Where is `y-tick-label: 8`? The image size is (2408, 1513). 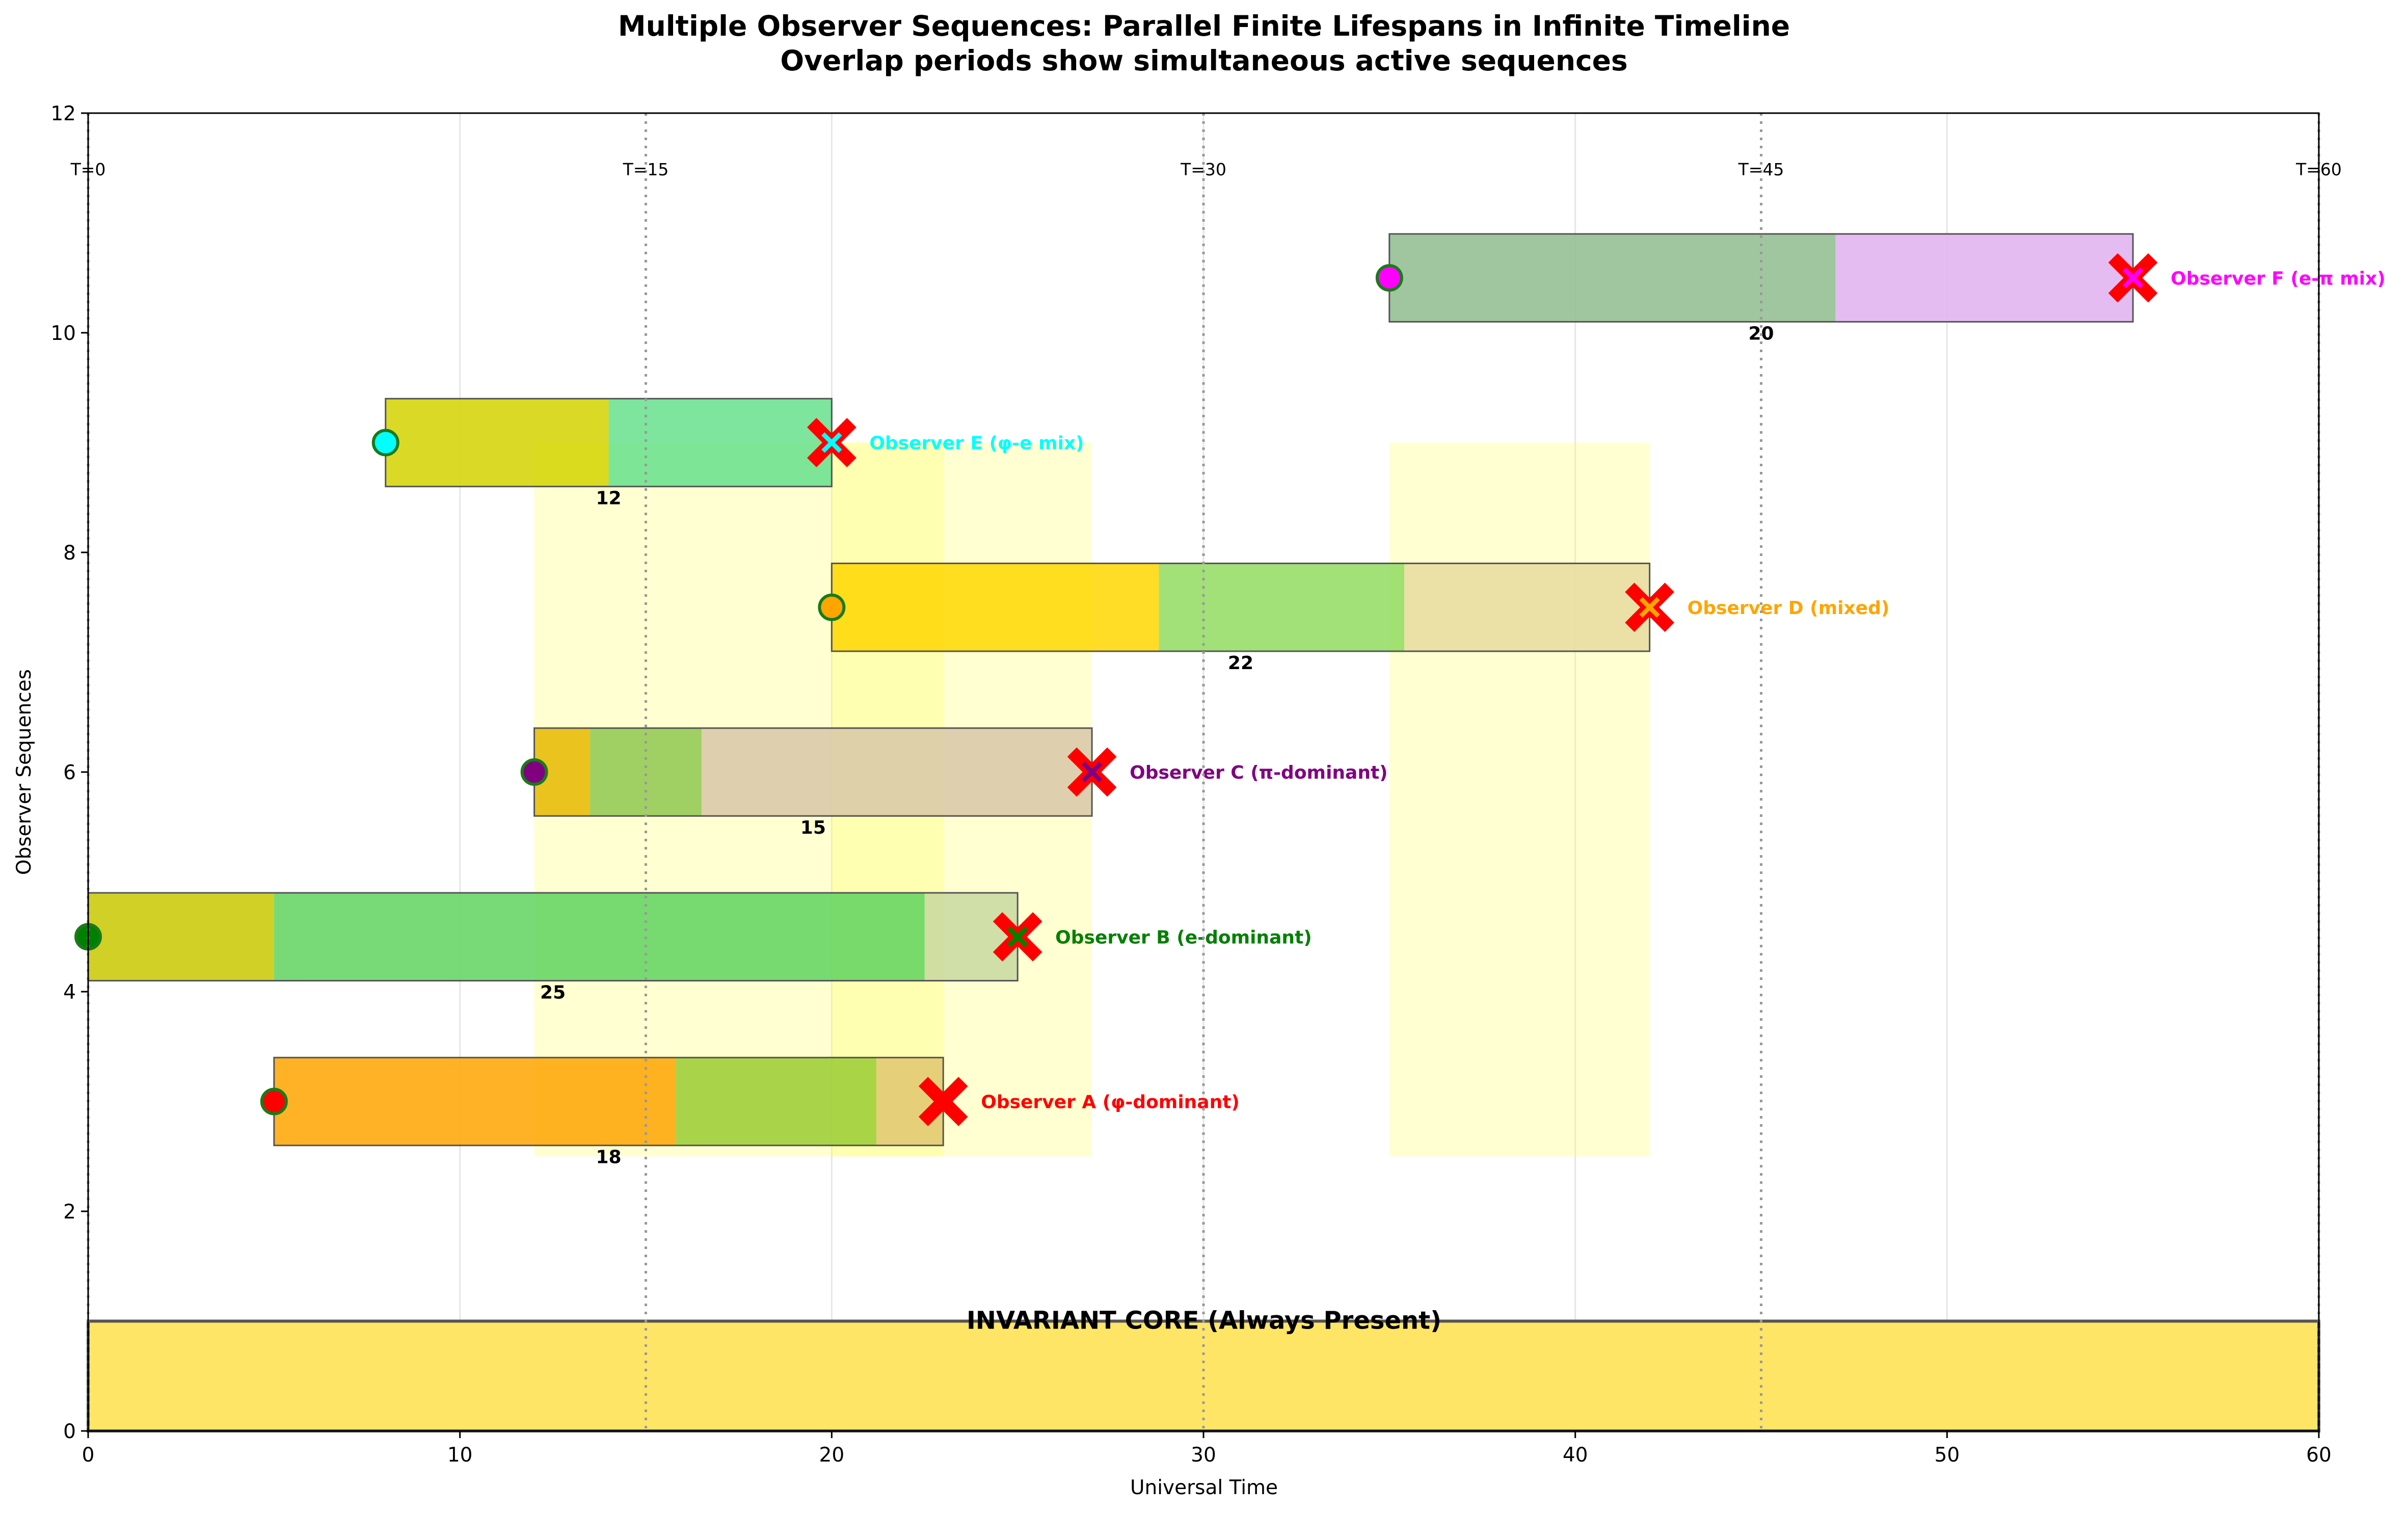 y-tick-label: 8 is located at coordinates (69, 553).